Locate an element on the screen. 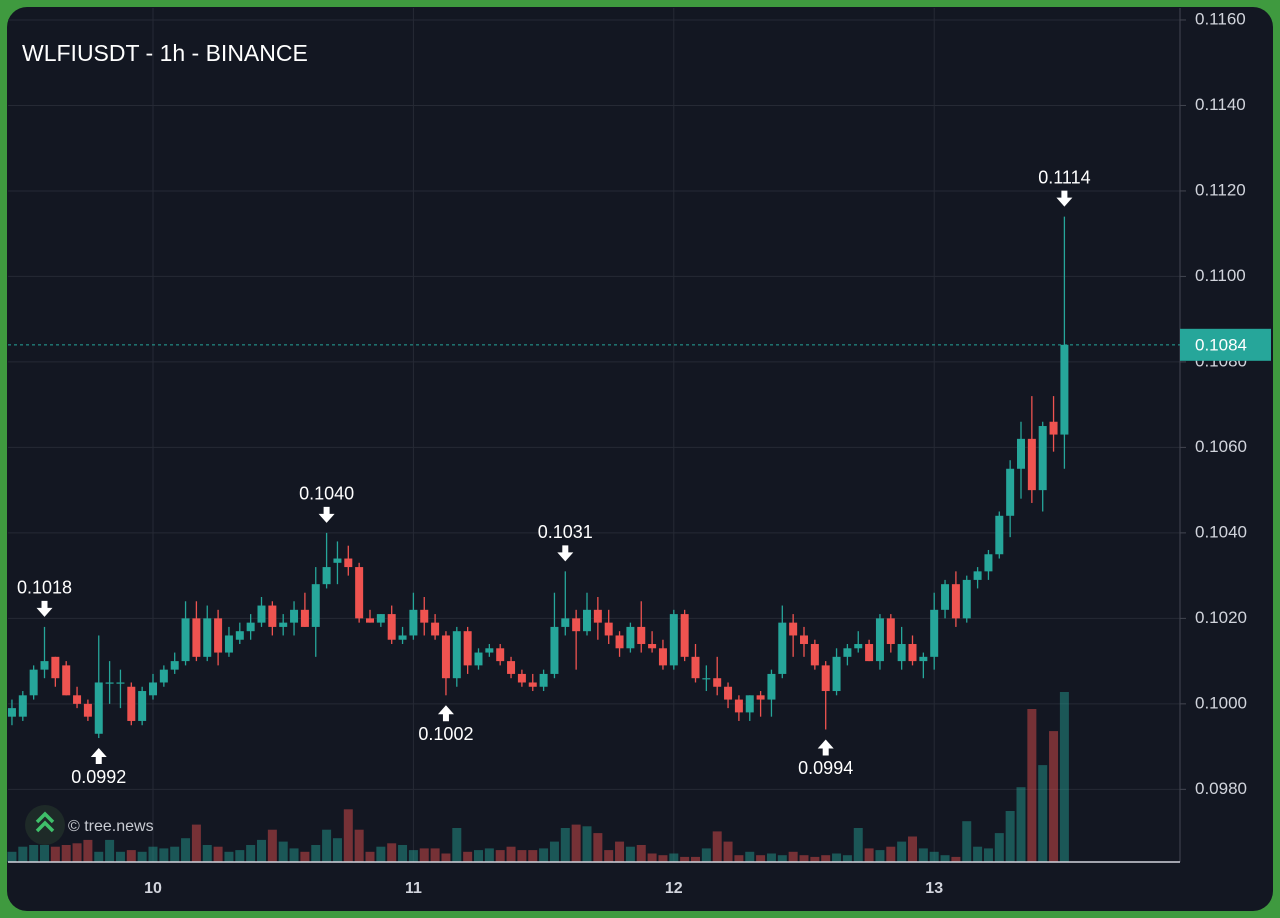 The height and width of the screenshot is (918, 1280). watermark: © tree.news is located at coordinates (111, 826).